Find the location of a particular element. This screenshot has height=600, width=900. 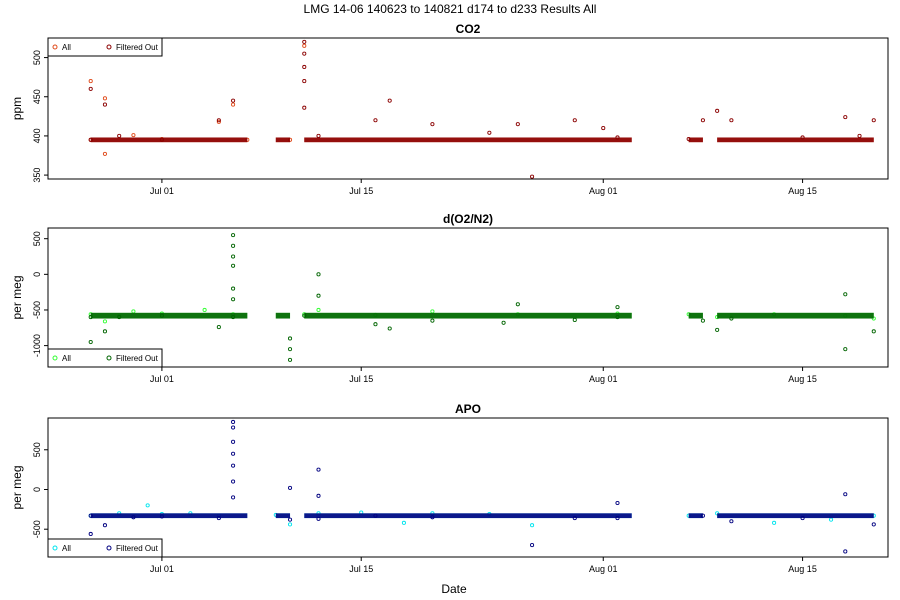

y-tick-label: 350 is located at coordinates (37, 175).